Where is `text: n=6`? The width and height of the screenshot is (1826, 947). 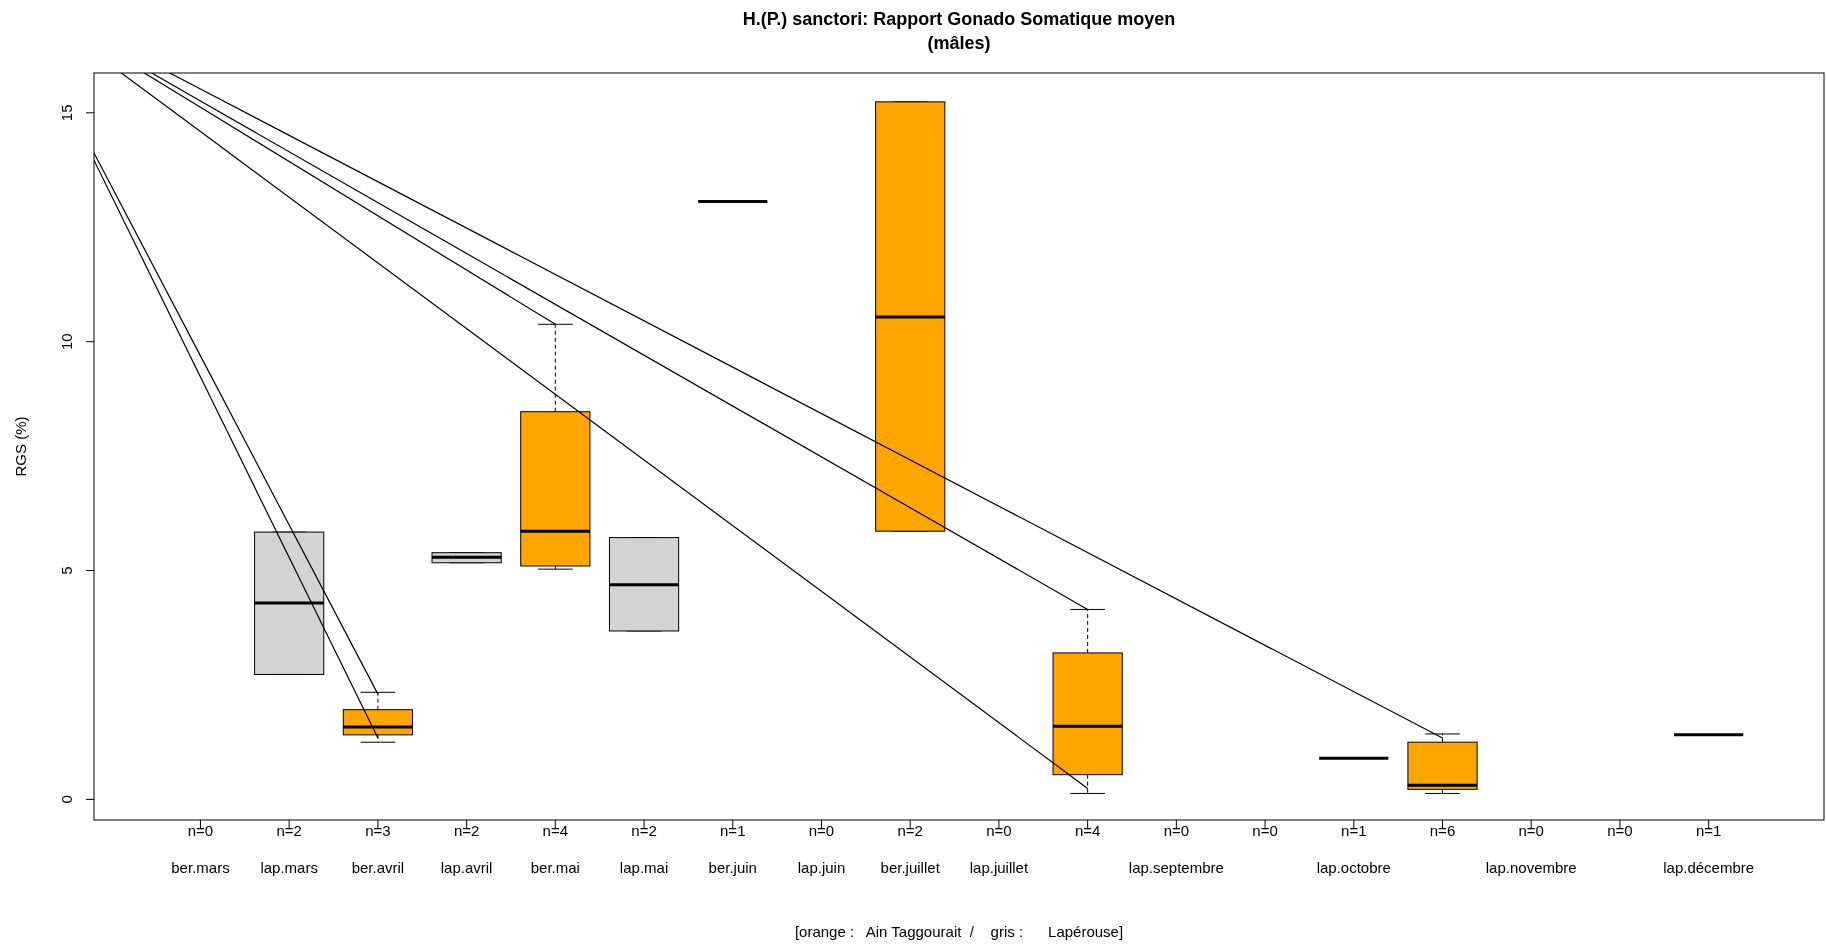
text: n=6 is located at coordinates (1442, 830).